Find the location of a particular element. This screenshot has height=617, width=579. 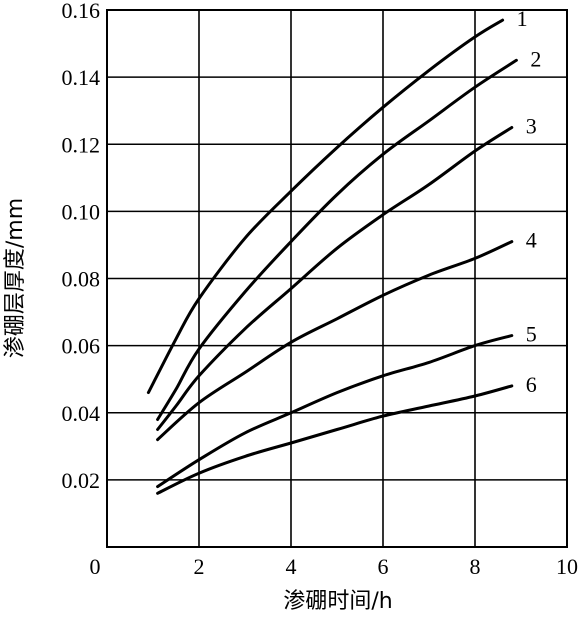

x-tick-label: 10 is located at coordinates (567, 566).